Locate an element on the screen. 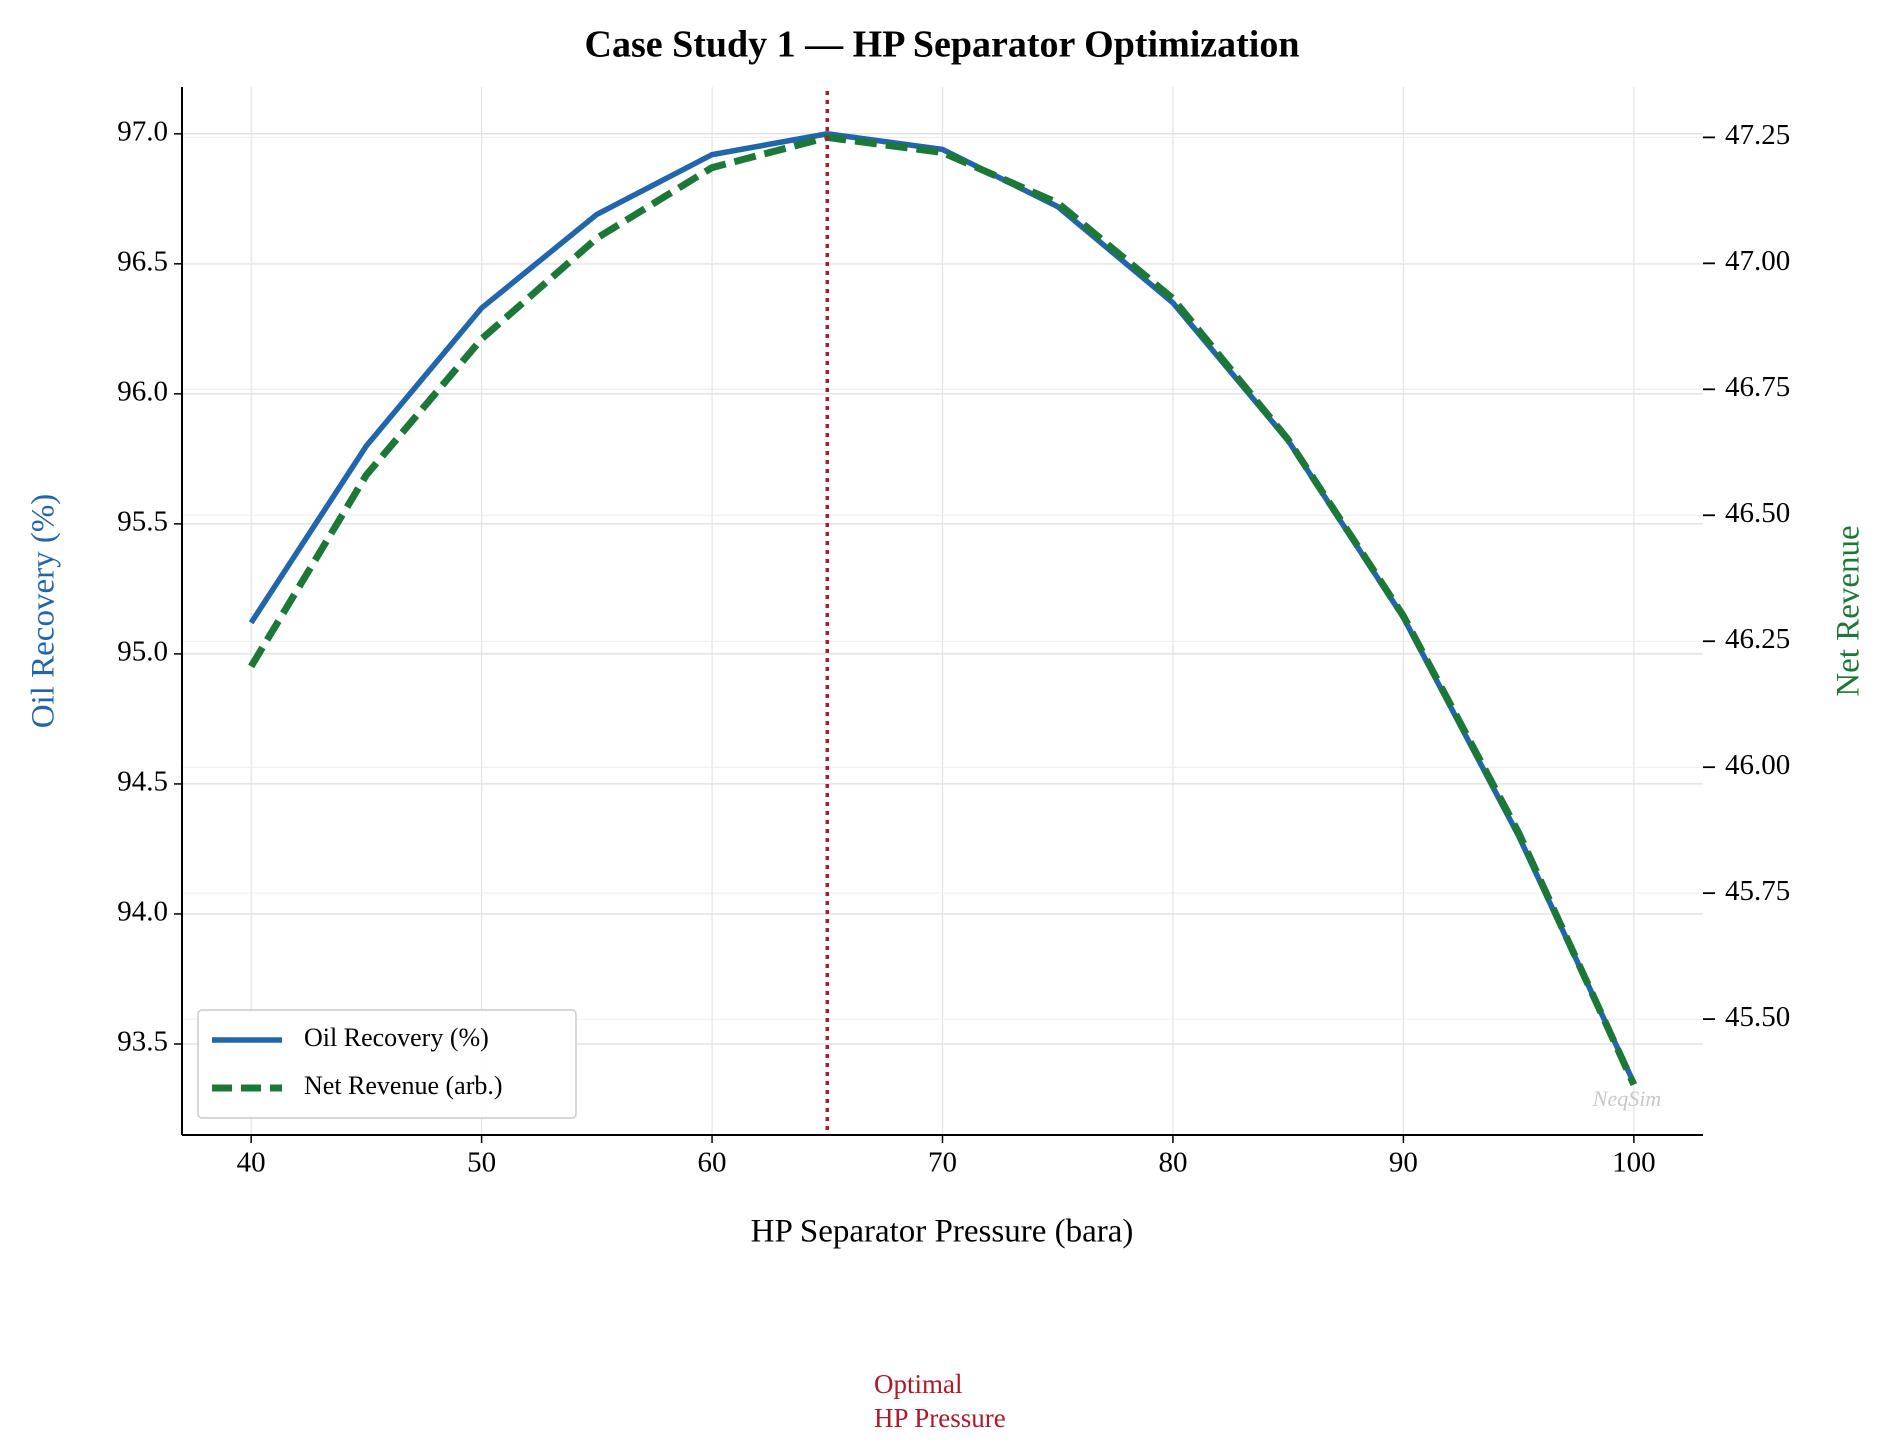 This screenshot has width=1889, height=1456. annotation: Optimal is located at coordinates (918, 1384).